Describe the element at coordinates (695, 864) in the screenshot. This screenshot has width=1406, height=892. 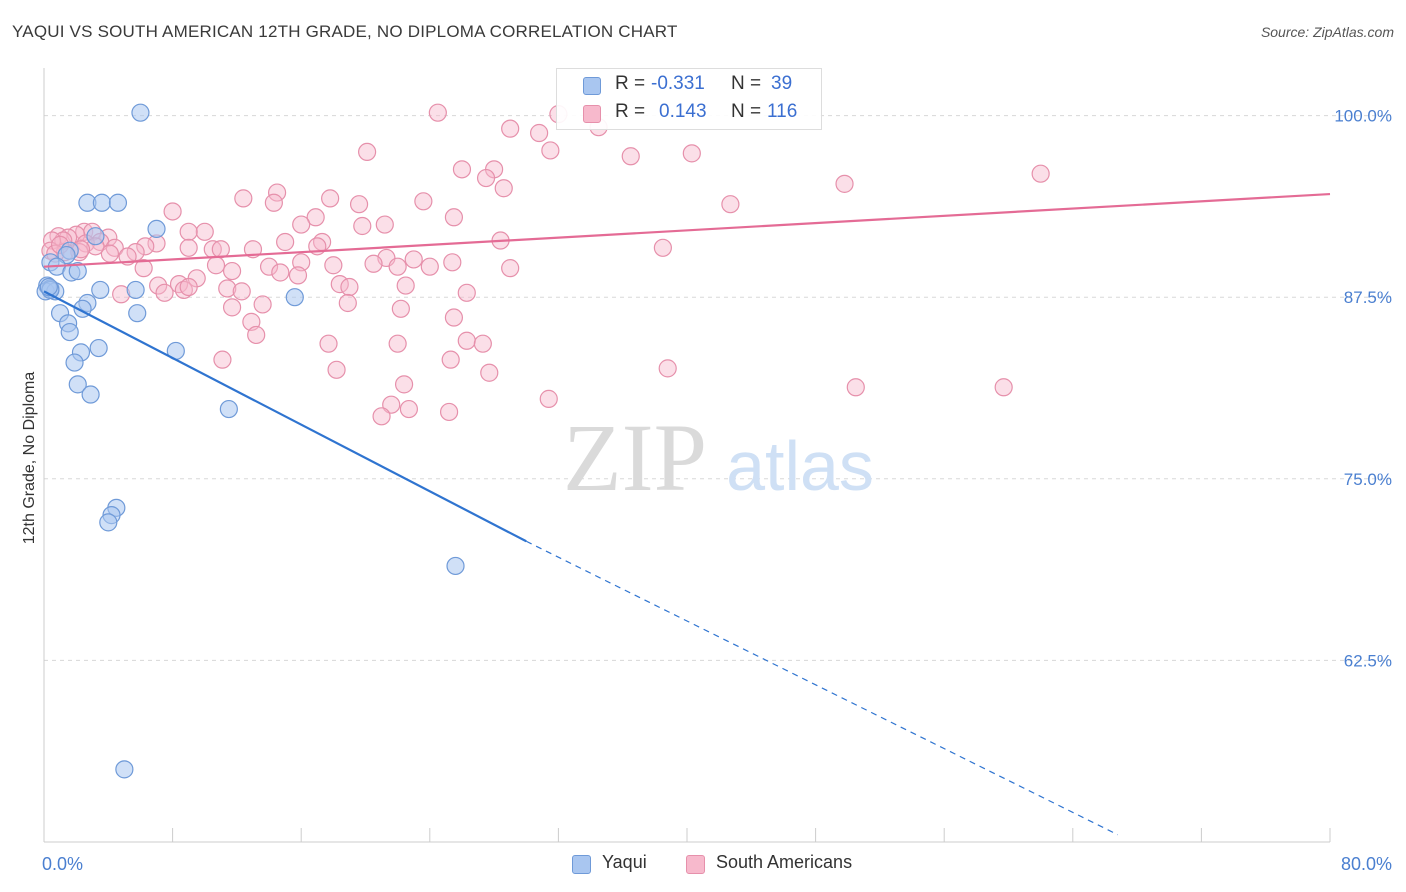
I see `south-americans-legend-swatch` at that location.